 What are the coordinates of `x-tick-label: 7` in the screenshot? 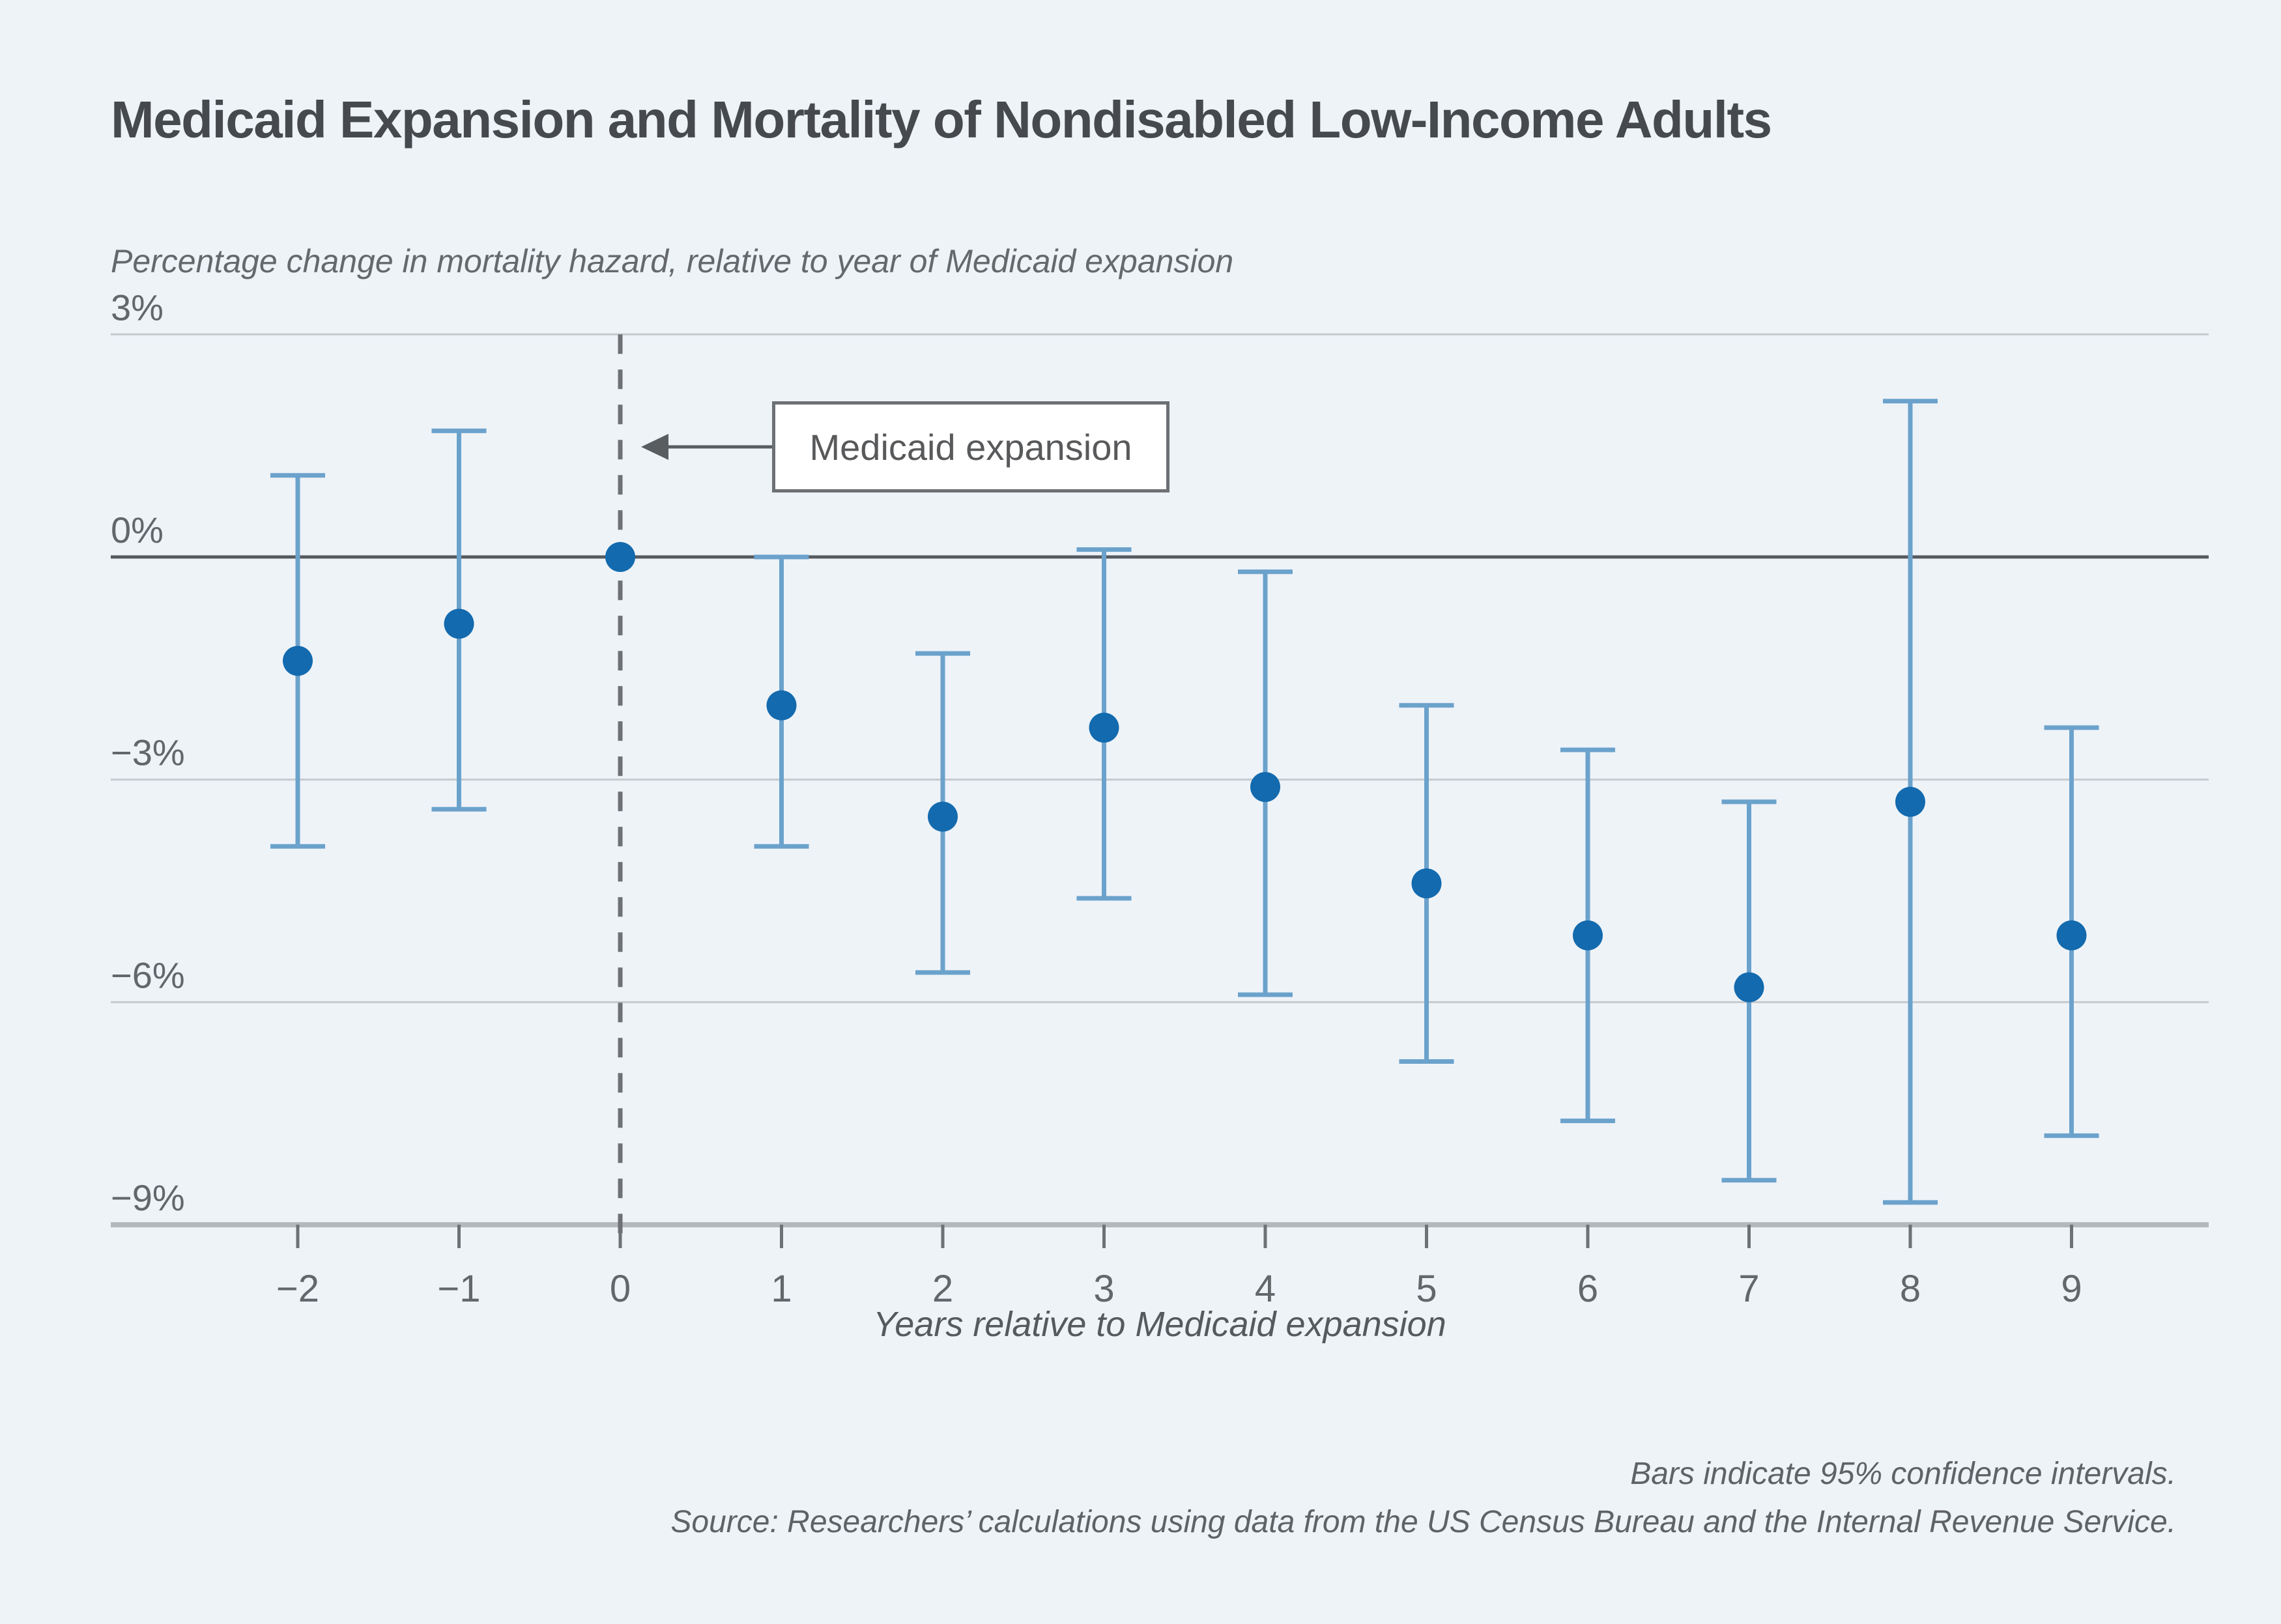 It's located at (1748, 1289).